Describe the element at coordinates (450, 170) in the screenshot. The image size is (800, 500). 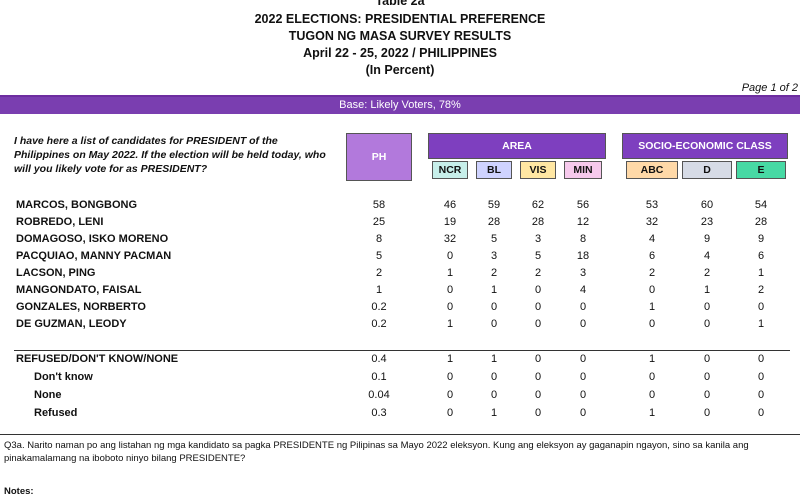
I see `col-ncr: NCR` at that location.